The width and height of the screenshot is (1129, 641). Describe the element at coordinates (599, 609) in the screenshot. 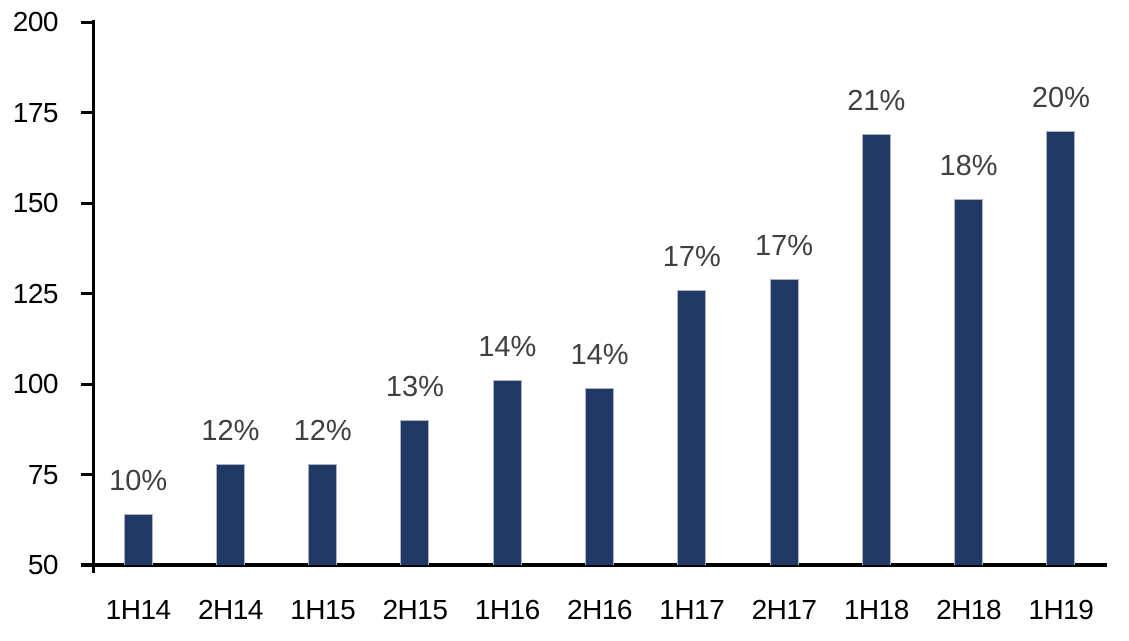

I see `x-axis-label-2H16: 2H16` at that location.